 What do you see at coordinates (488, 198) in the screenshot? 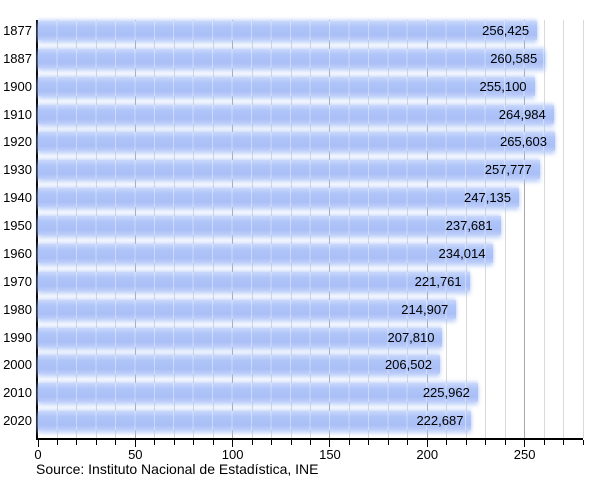
I see `bar-value-label: 247,135` at bounding box center [488, 198].